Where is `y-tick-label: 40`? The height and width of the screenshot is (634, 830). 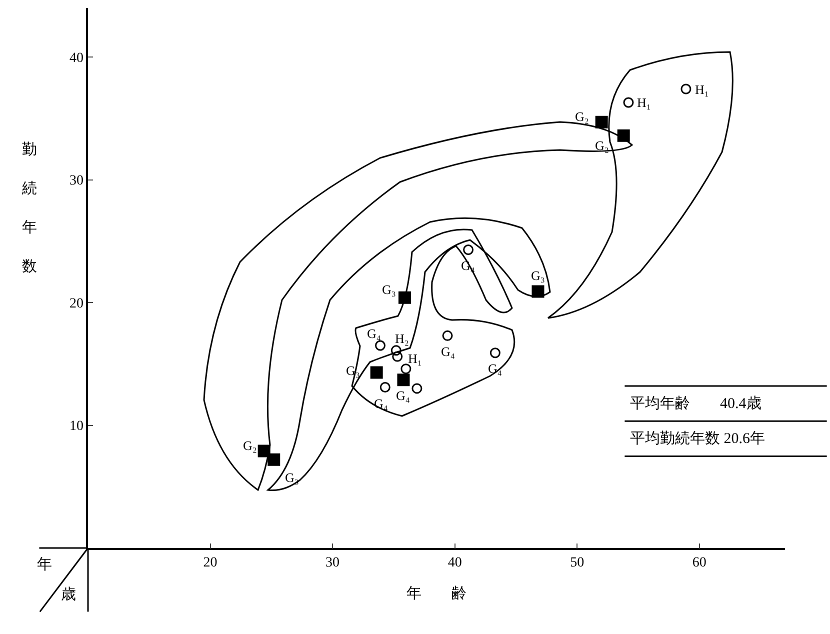
y-tick-label: 40 is located at coordinates (76, 58).